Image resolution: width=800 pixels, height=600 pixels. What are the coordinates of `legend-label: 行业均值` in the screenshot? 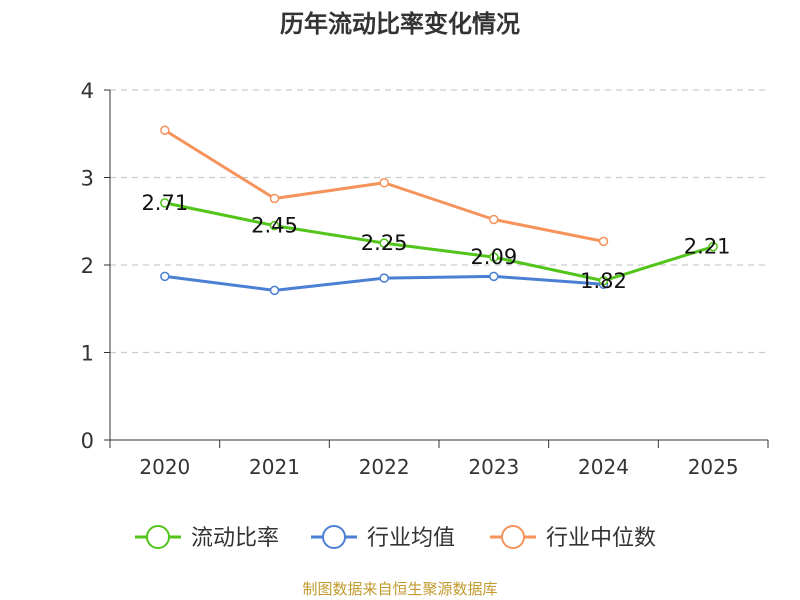 It's located at (411, 538).